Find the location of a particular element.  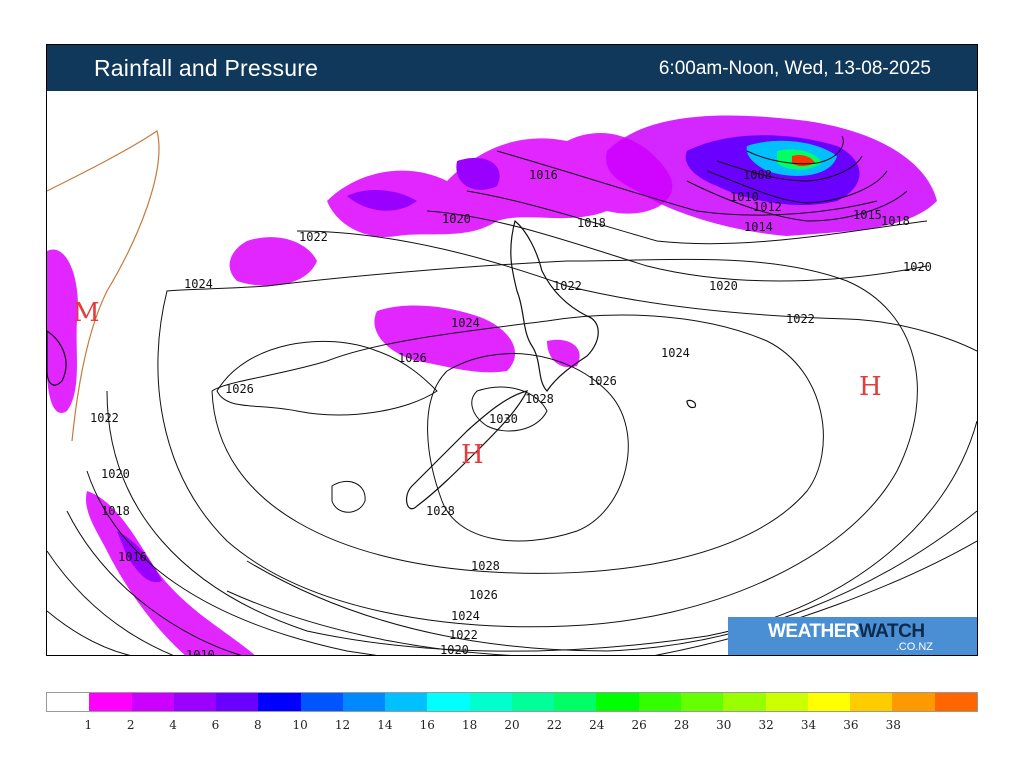

legend-label: 24 is located at coordinates (597, 725).